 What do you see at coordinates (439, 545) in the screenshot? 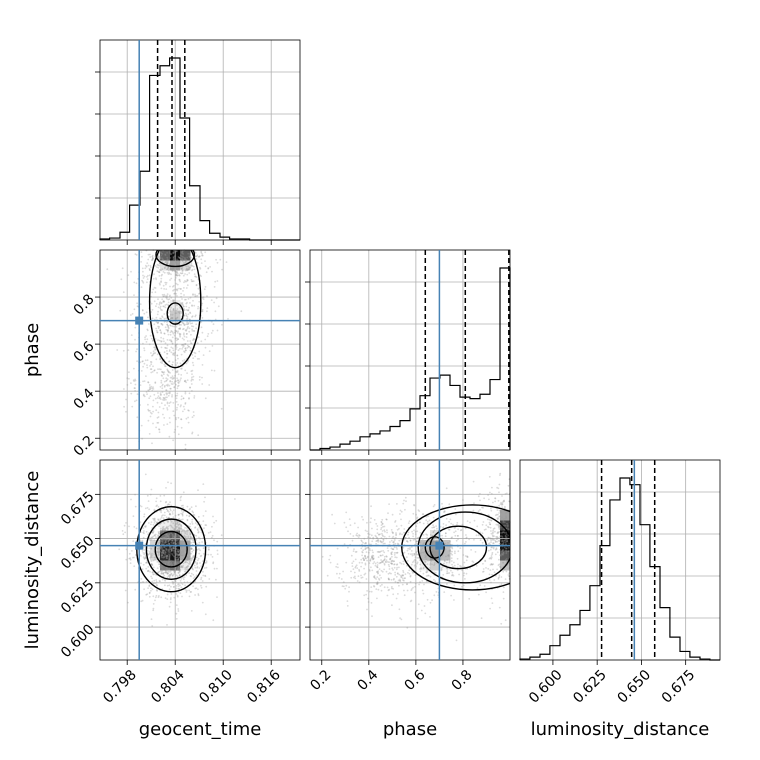
I see `truth-marker` at bounding box center [439, 545].